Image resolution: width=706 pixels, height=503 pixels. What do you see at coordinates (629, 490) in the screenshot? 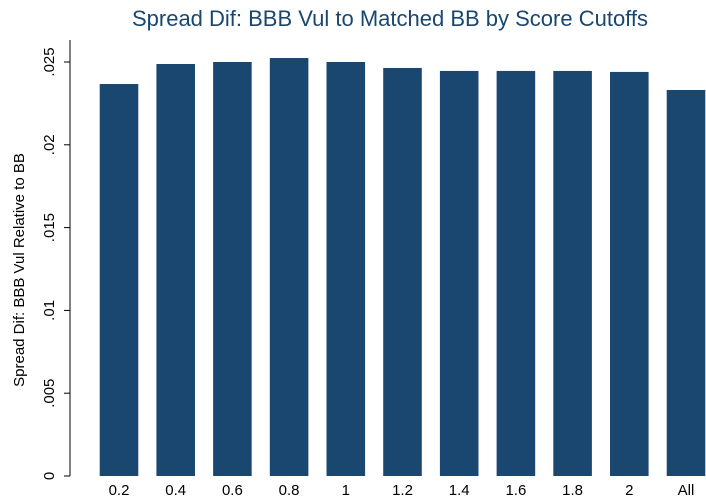
I see `x-tick-label: 2` at bounding box center [629, 490].